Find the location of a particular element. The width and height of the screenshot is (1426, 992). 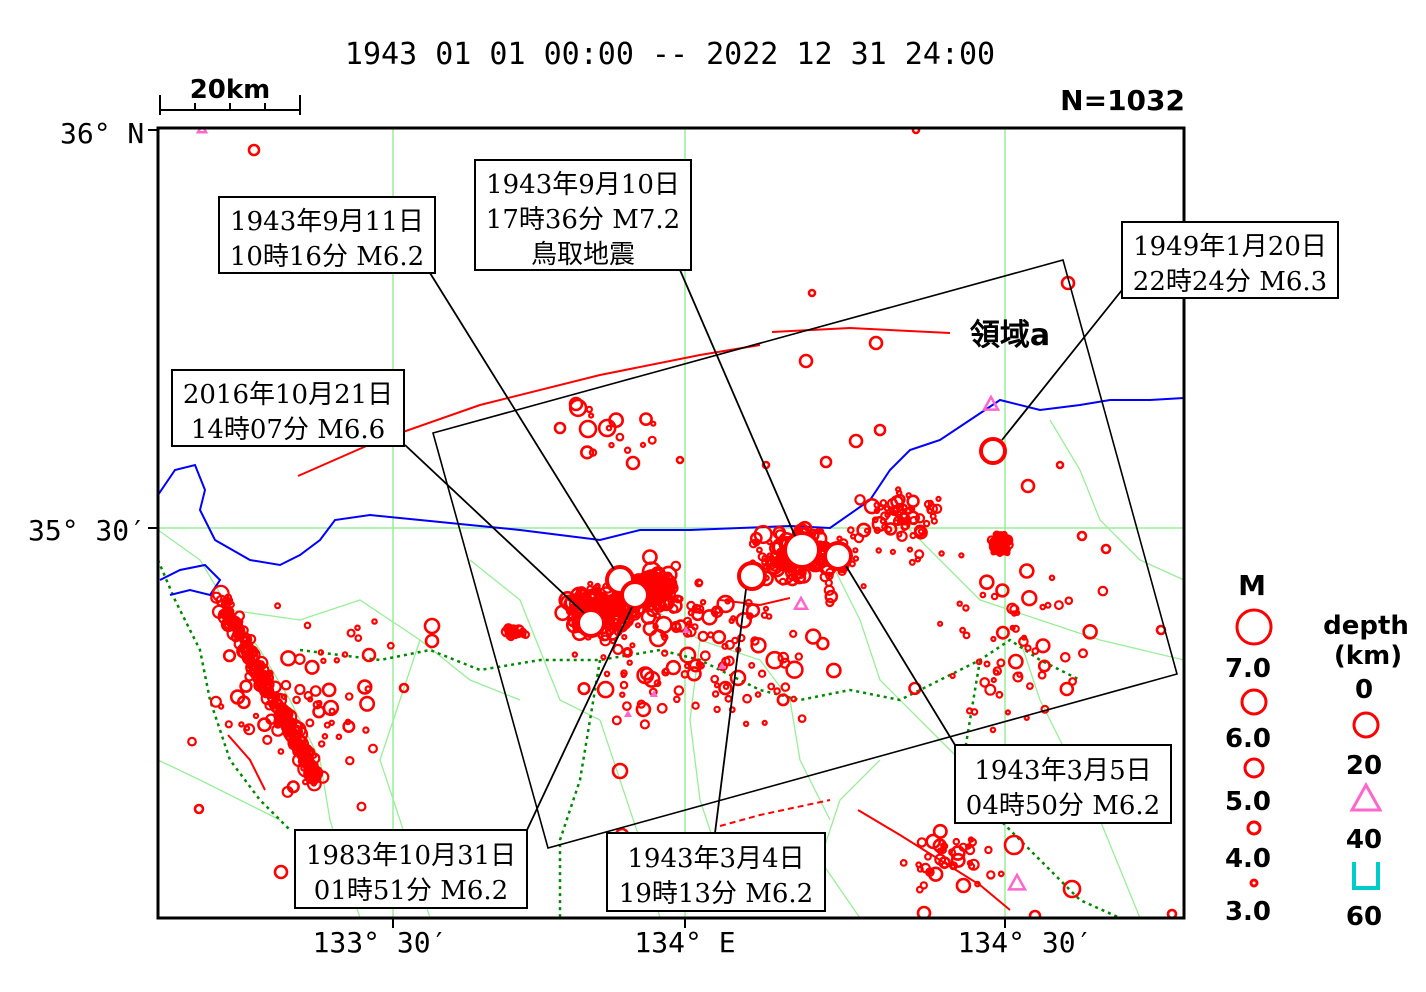

svg-text: 0 is located at coordinates (1364, 690).